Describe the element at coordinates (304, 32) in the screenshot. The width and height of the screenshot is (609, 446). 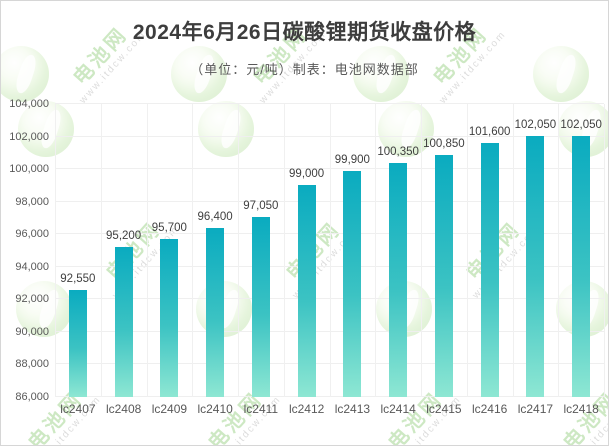
I see `chart-title: 2024年6月26日碳酸锂期货收盘价格` at that location.